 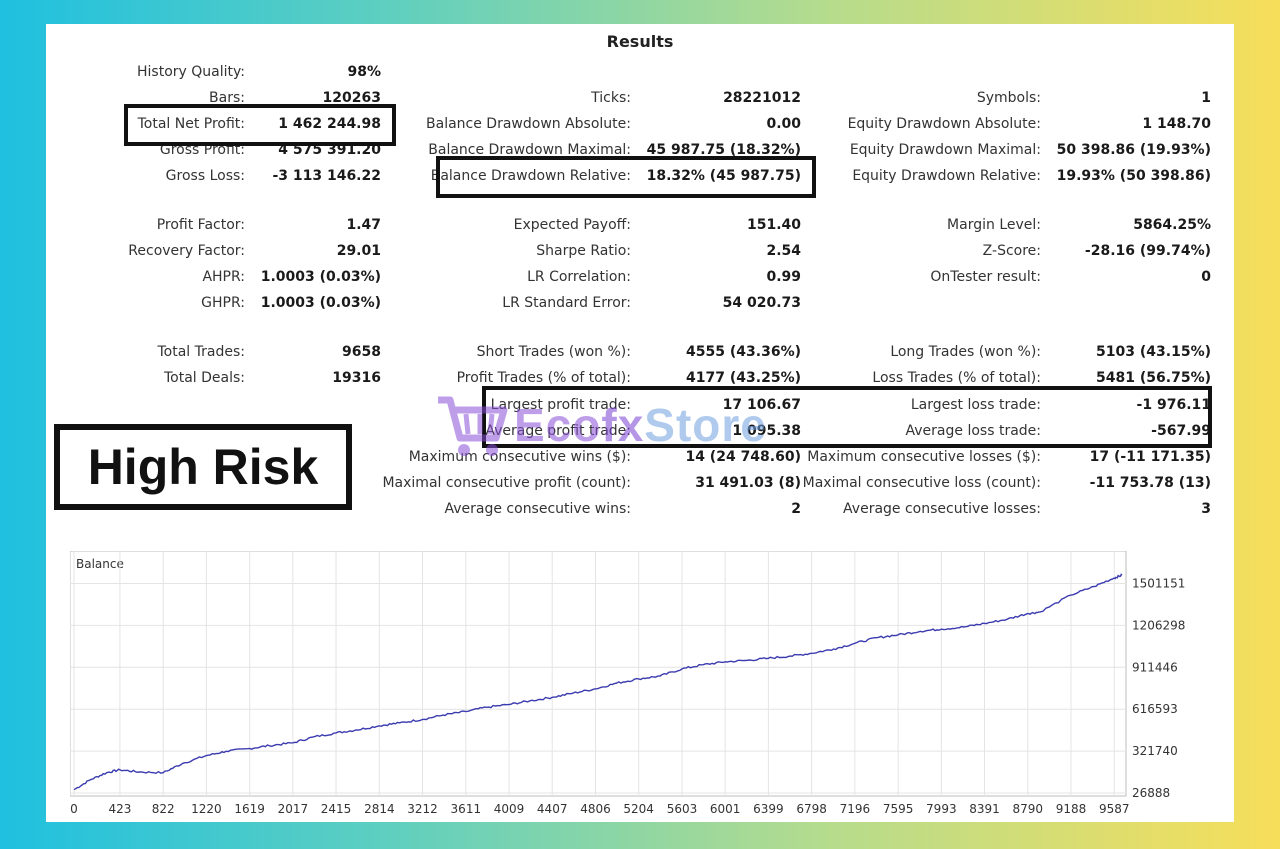 I want to click on y-tick-label: 616593, so click(x=1155, y=709).